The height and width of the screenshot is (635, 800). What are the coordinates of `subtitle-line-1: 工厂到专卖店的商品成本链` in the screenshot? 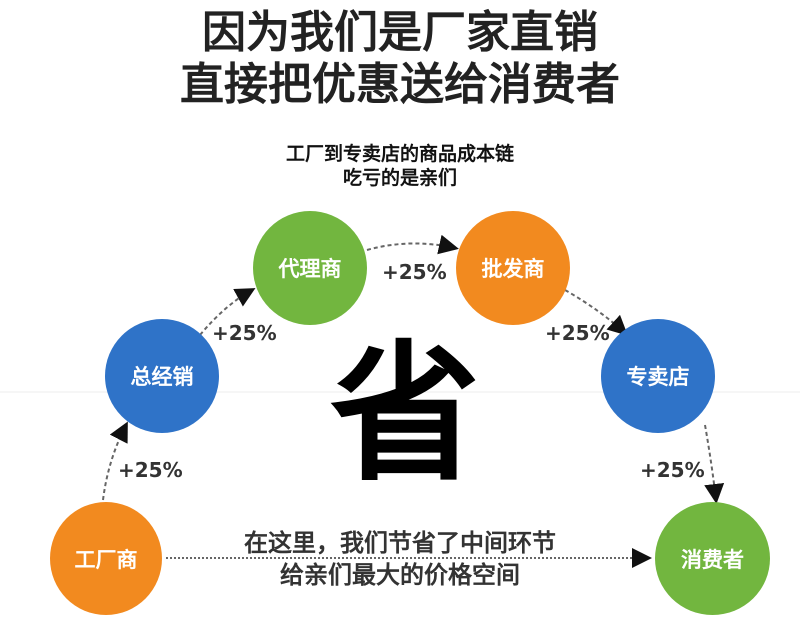 It's located at (399, 154).